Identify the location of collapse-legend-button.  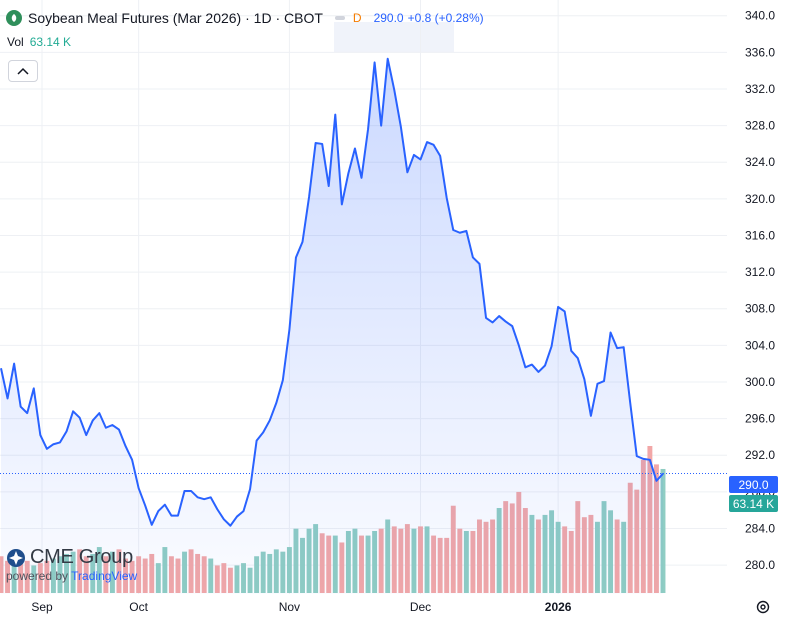
(23, 71).